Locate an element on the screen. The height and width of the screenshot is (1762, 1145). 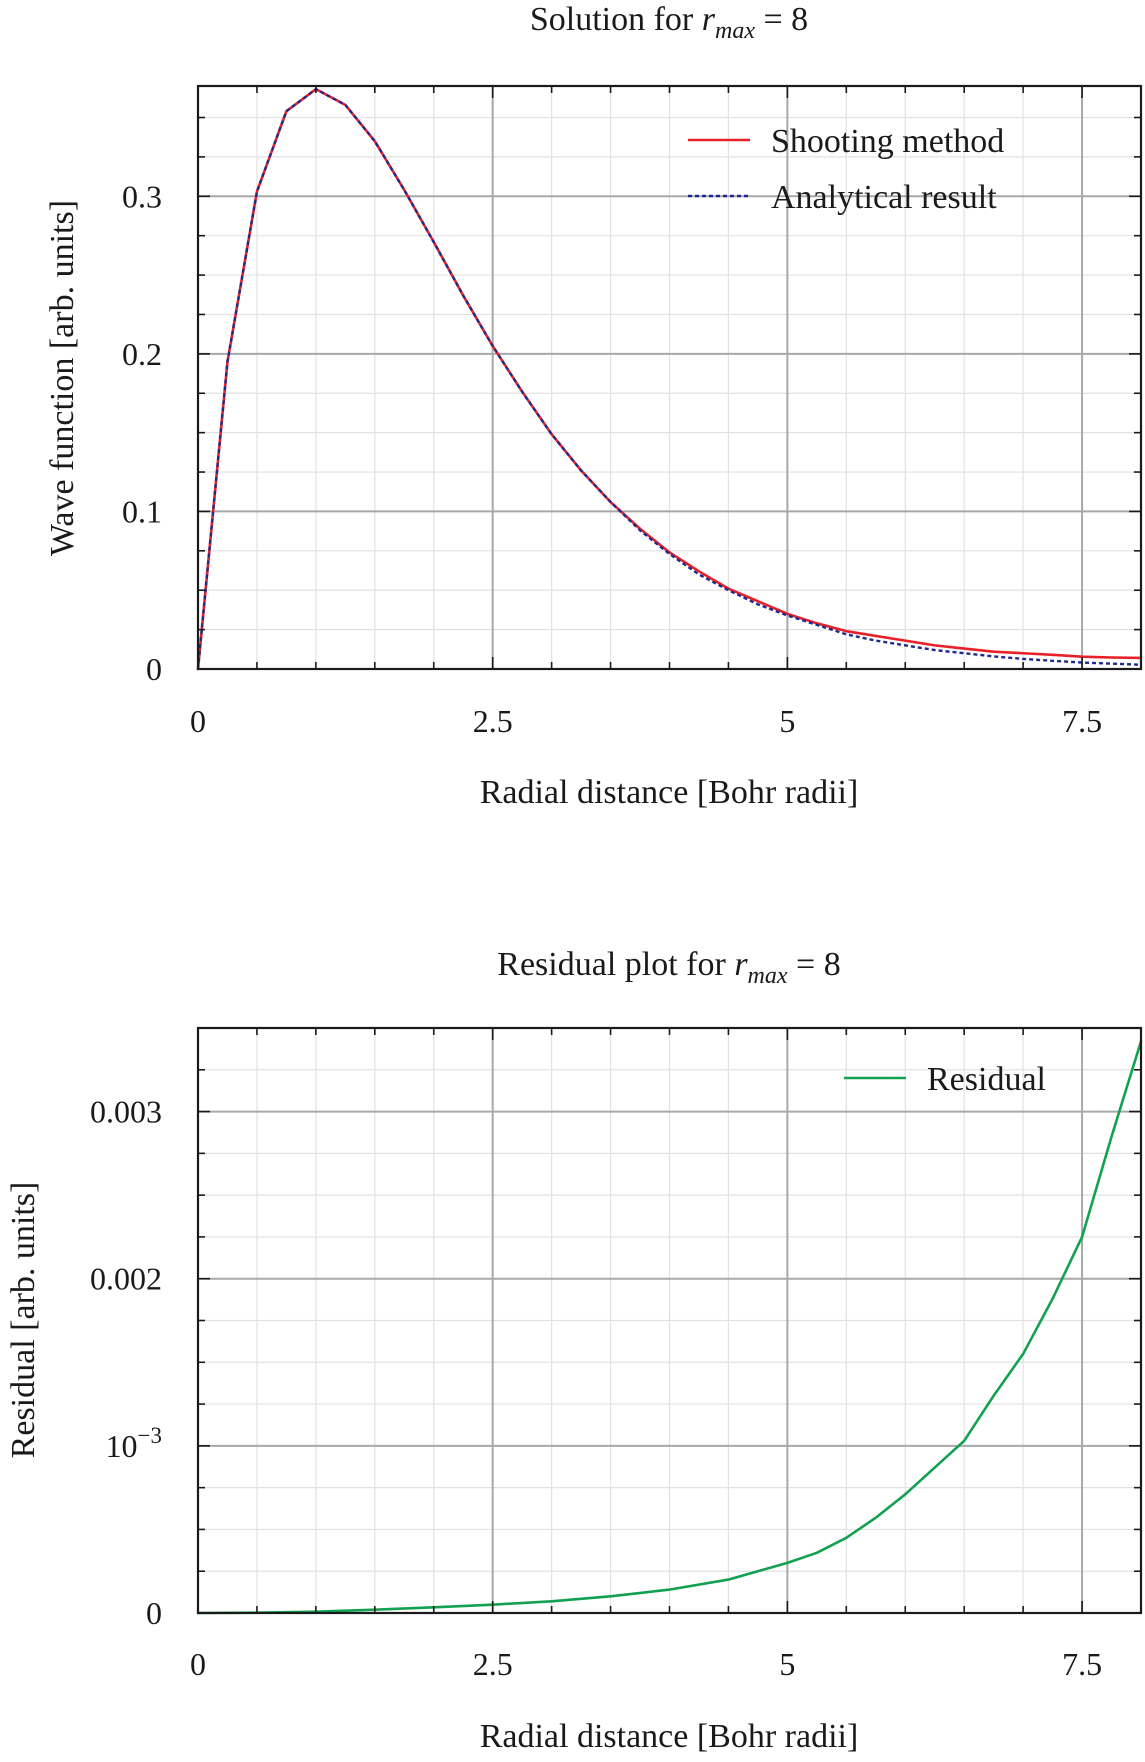
y-tick-label: 10−3 is located at coordinates (134, 1443).